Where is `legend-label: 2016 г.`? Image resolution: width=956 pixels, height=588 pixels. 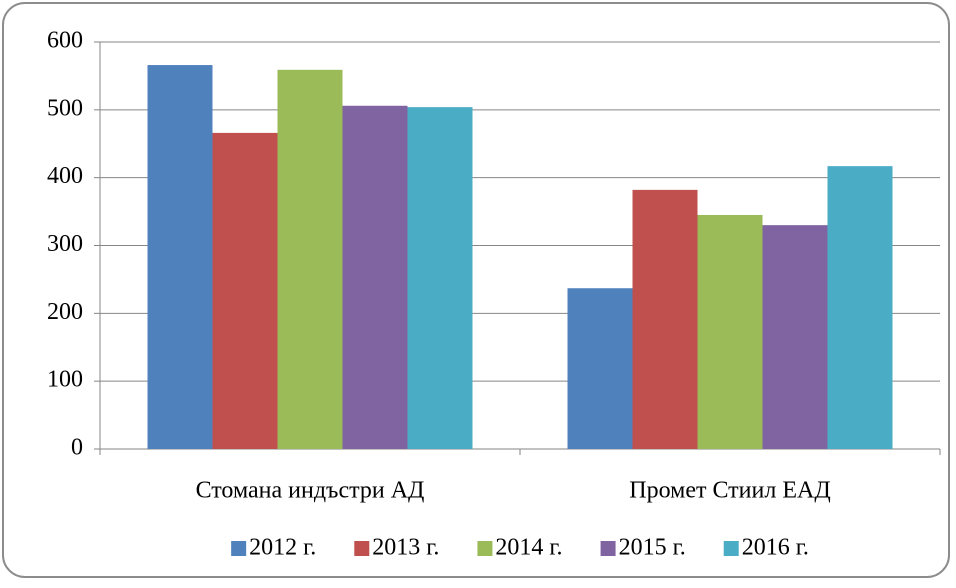 legend-label: 2016 г. is located at coordinates (775, 548).